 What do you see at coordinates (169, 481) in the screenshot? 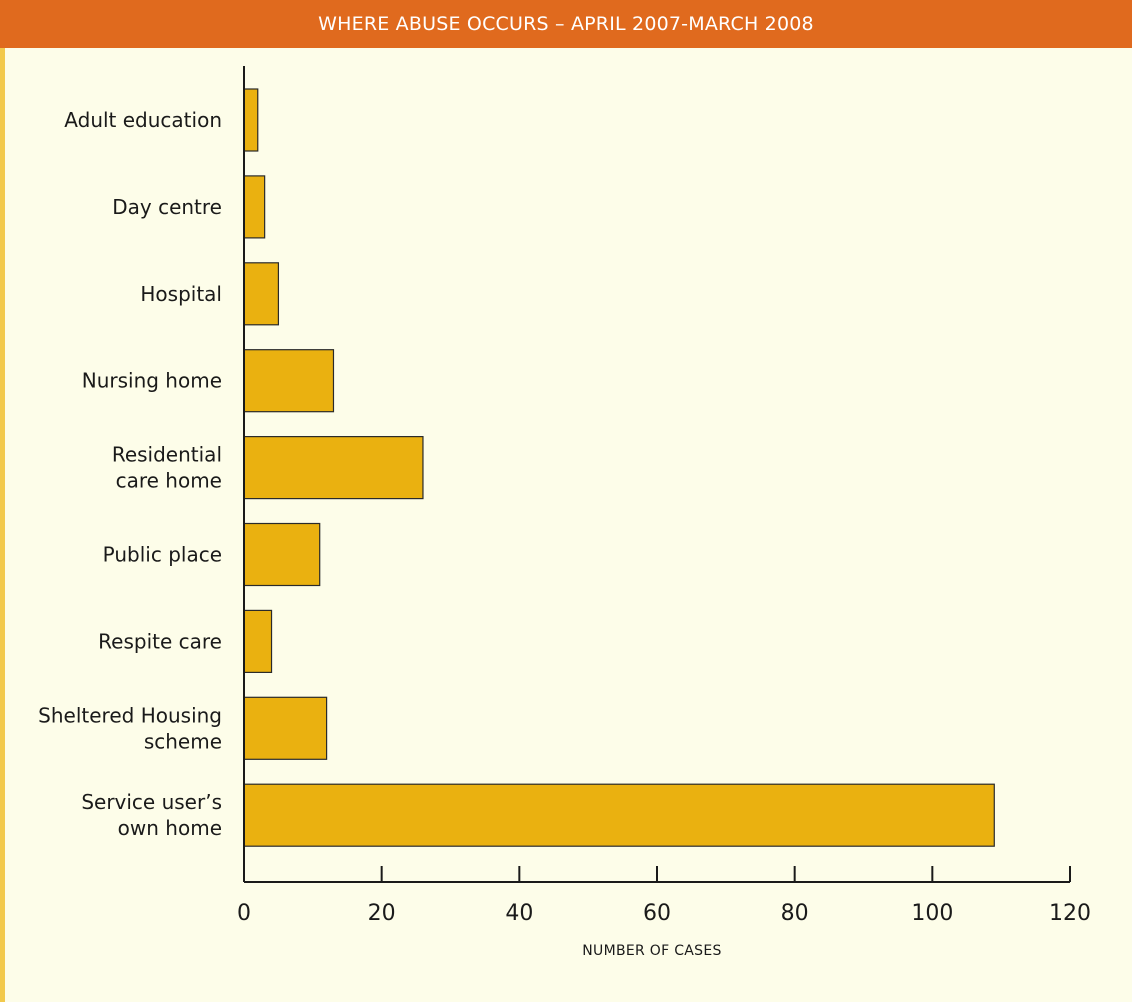
I see `category-label-4-line-1: care home` at bounding box center [169, 481].